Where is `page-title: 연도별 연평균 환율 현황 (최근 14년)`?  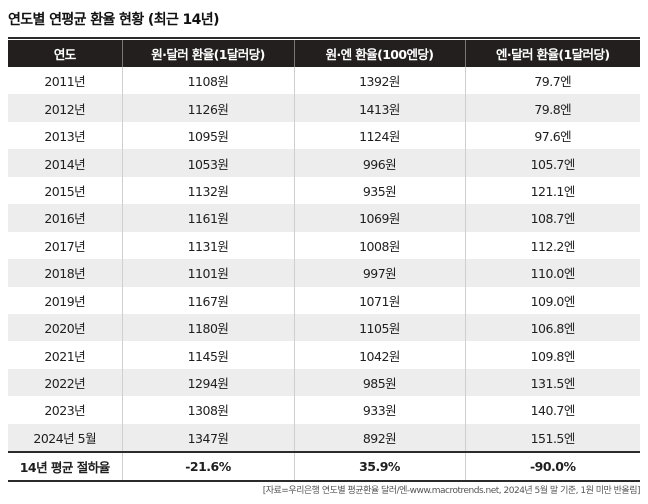
page-title: 연도별 연평균 환율 현황 (최근 14년) is located at coordinates (113, 20).